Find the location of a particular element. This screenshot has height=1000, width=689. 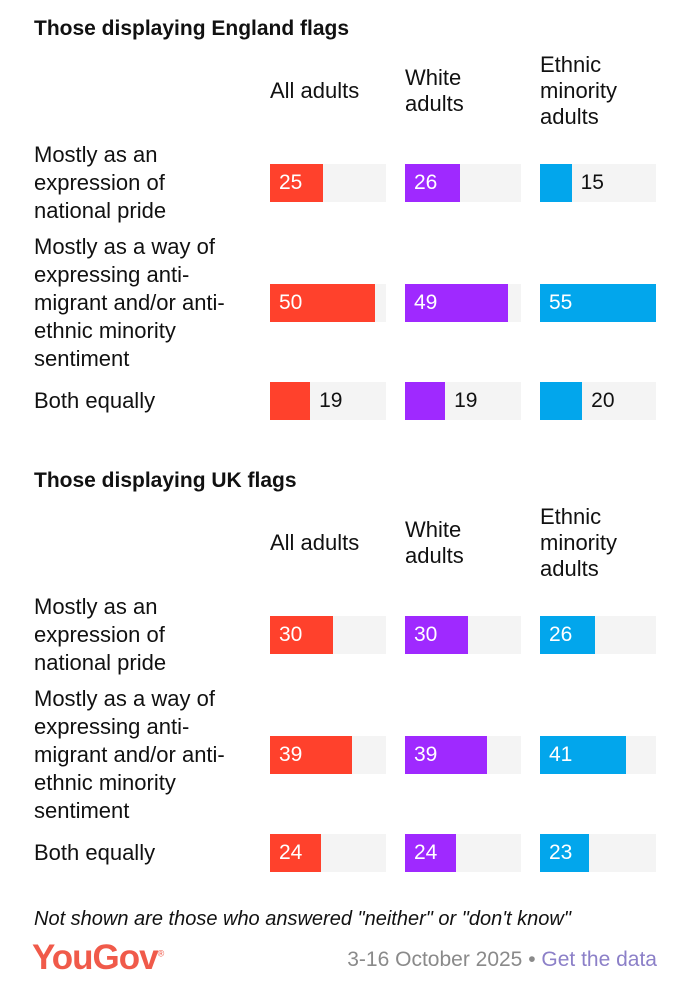

bar-track: 50 is located at coordinates (328, 303).